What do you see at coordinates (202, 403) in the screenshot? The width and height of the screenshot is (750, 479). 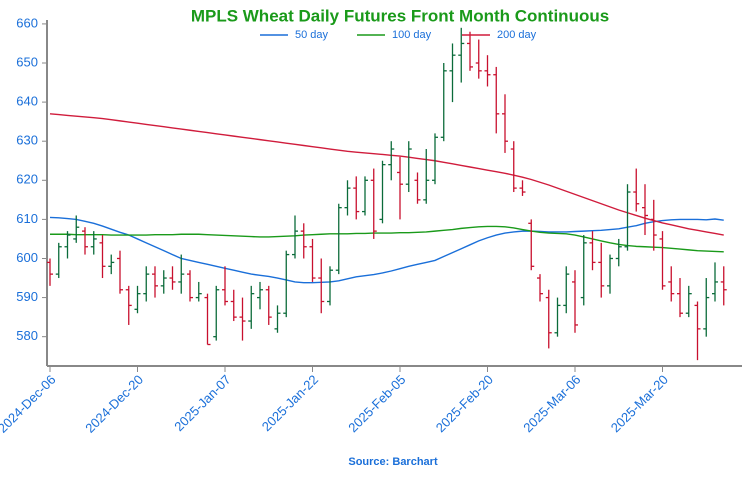 I see `x-tick-label: 2025-Jan-07` at bounding box center [202, 403].